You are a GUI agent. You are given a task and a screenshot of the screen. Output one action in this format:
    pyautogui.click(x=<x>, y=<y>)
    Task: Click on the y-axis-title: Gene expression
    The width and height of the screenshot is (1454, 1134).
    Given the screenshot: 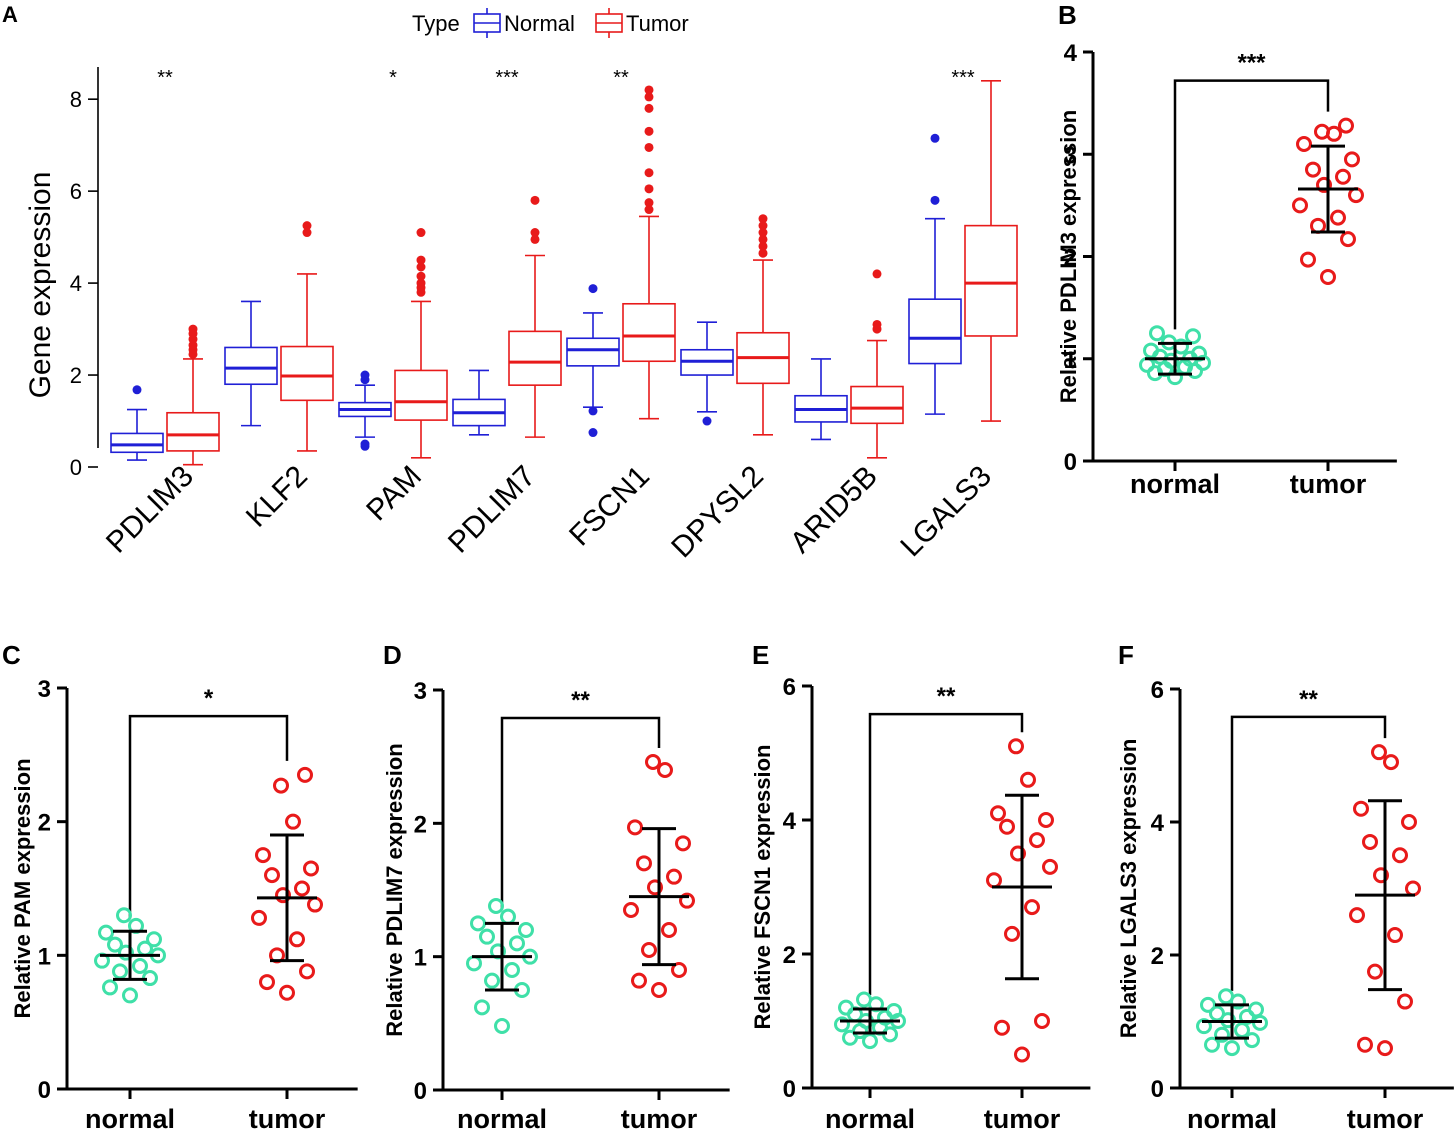 What is the action you would take?
    pyautogui.click(x=40, y=285)
    